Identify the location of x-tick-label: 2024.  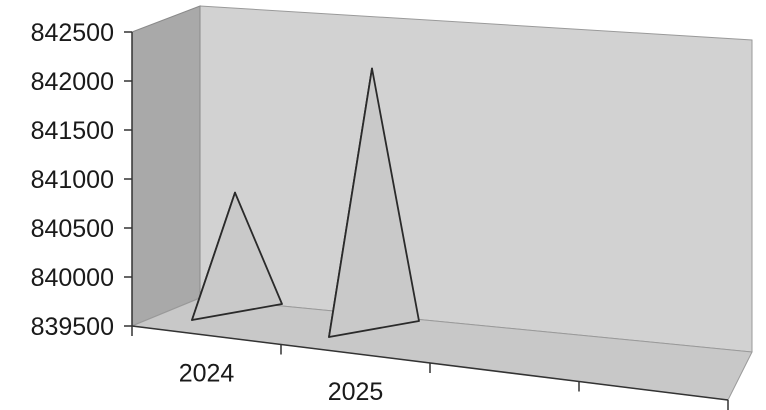
(207, 373).